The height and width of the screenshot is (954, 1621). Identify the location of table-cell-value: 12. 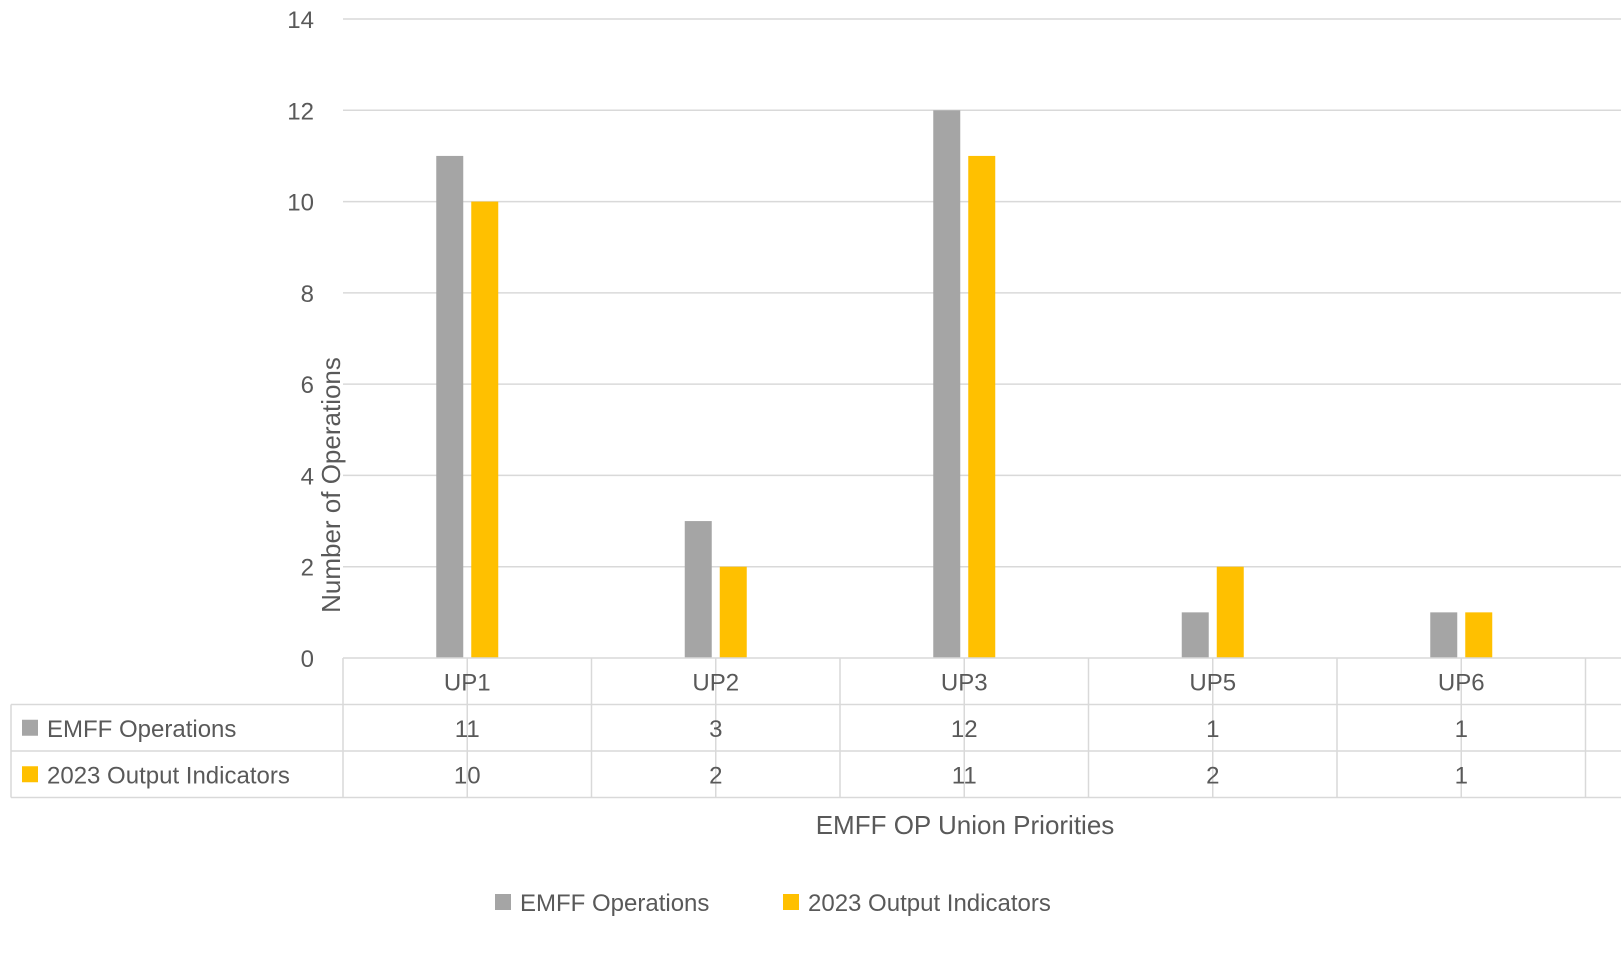
(964, 729).